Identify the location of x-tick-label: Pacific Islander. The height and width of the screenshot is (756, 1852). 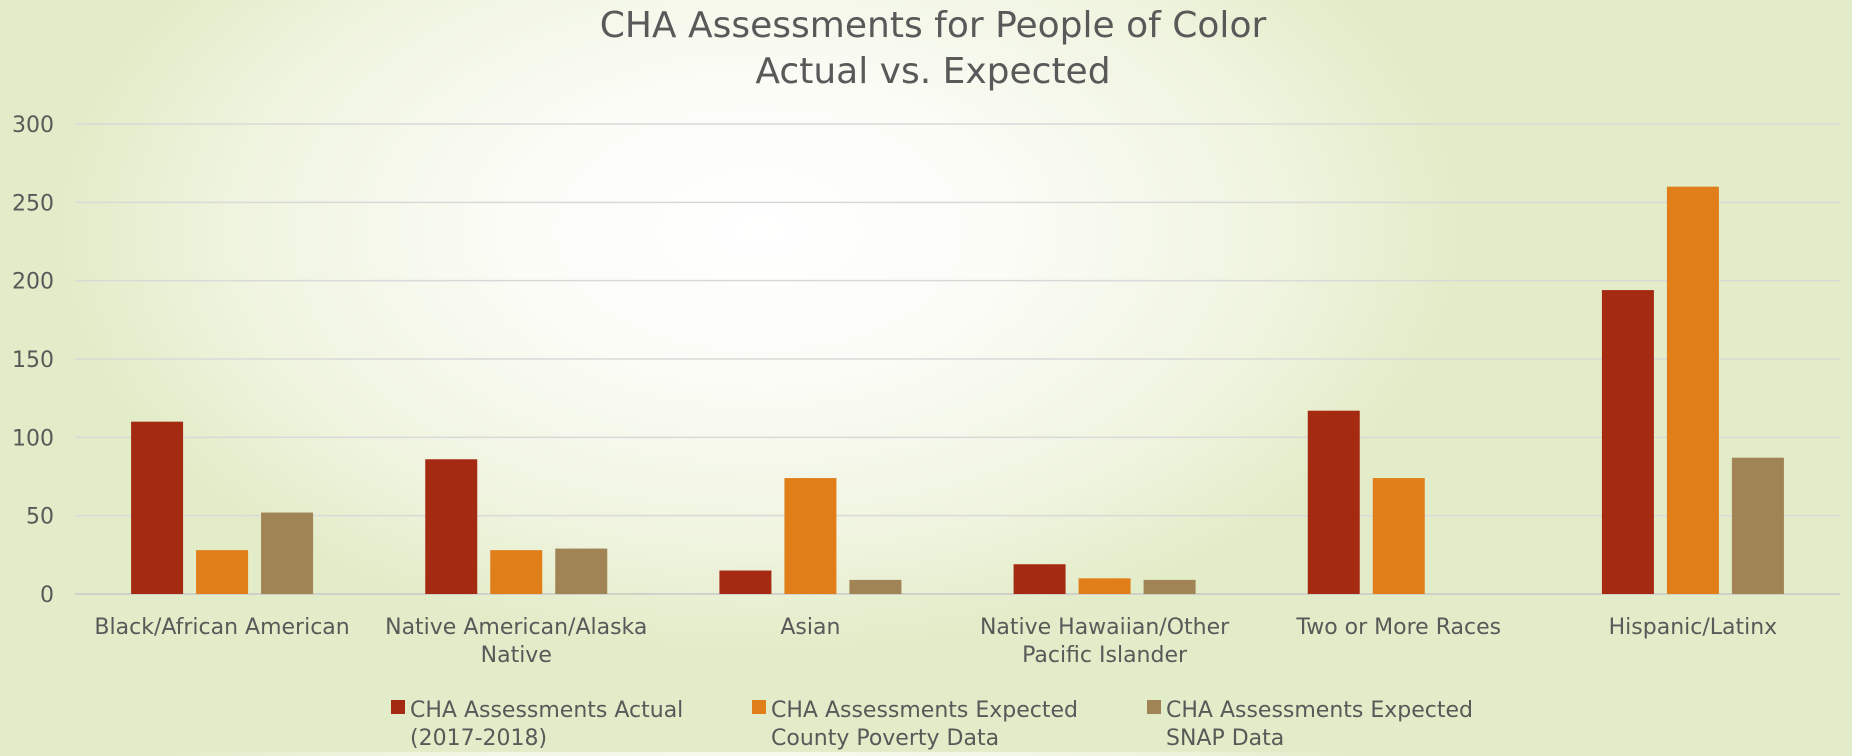
(1105, 655).